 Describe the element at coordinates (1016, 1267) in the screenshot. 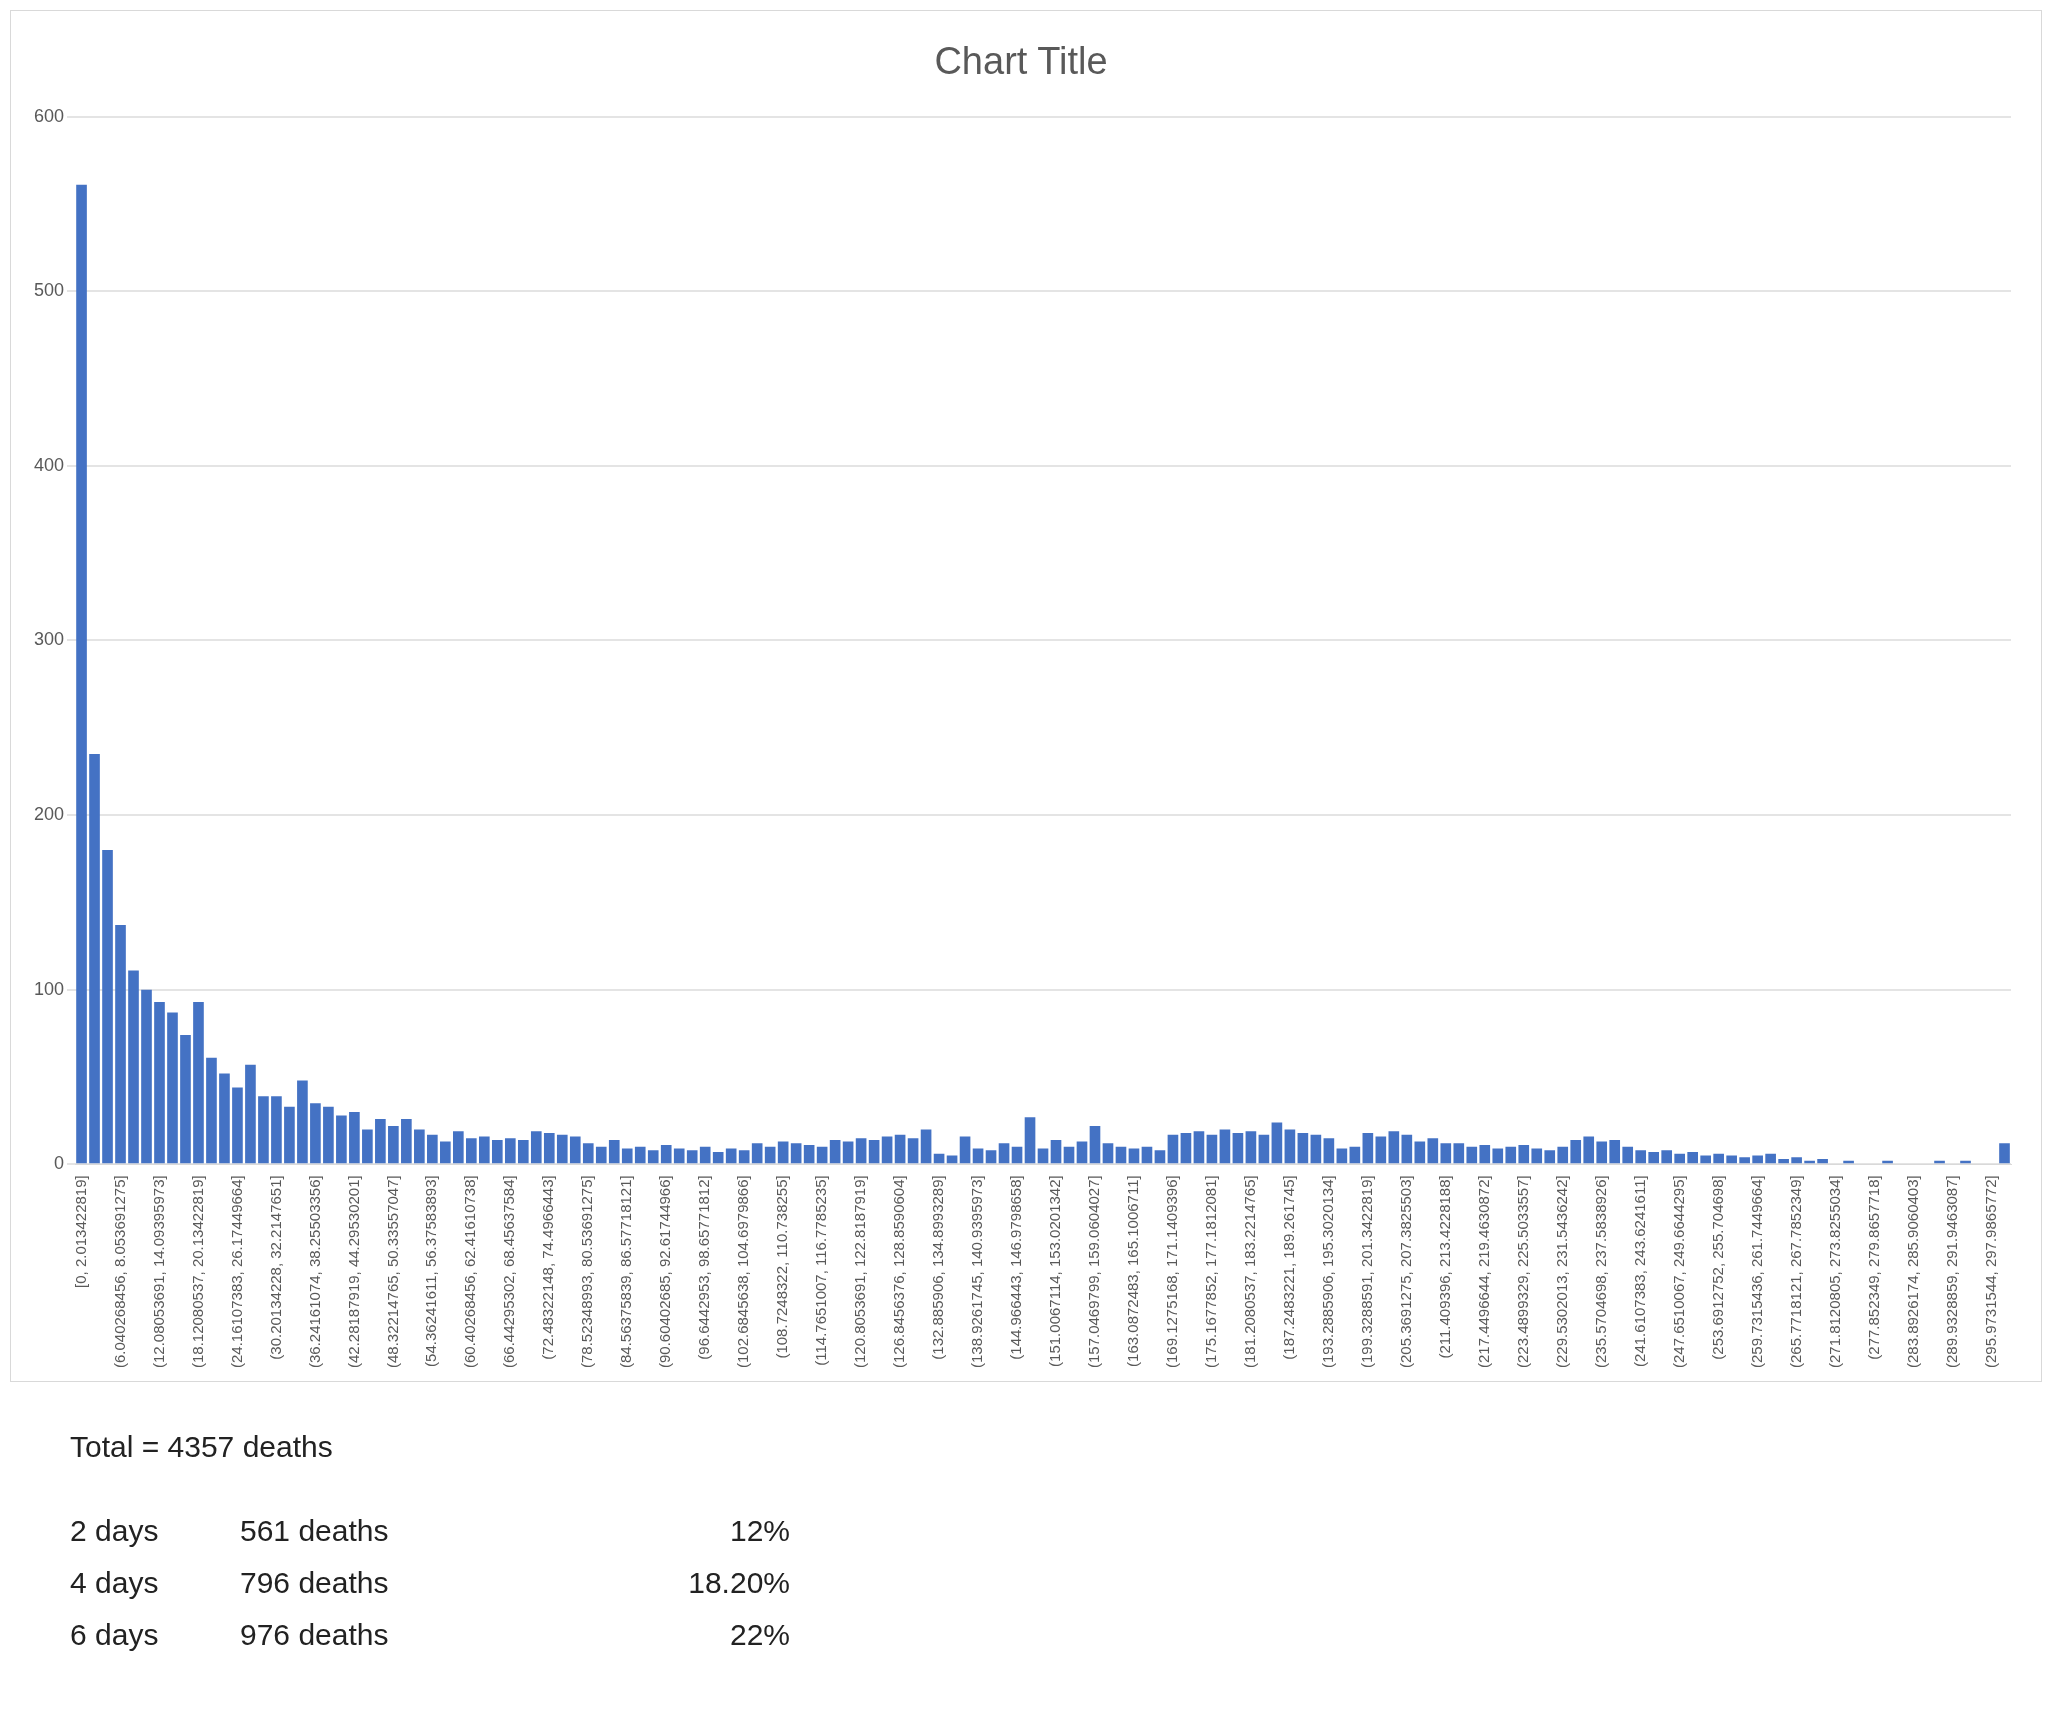

I see `x-tick-label: (144.966443, 146.9798658]` at that location.